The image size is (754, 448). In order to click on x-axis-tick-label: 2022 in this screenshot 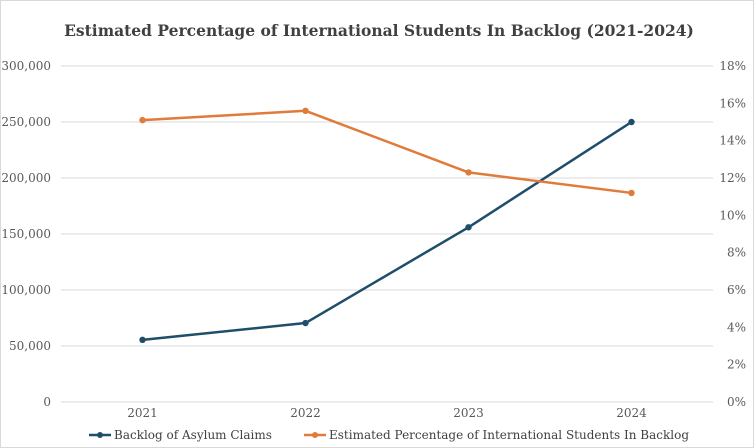, I will do `click(305, 413)`.